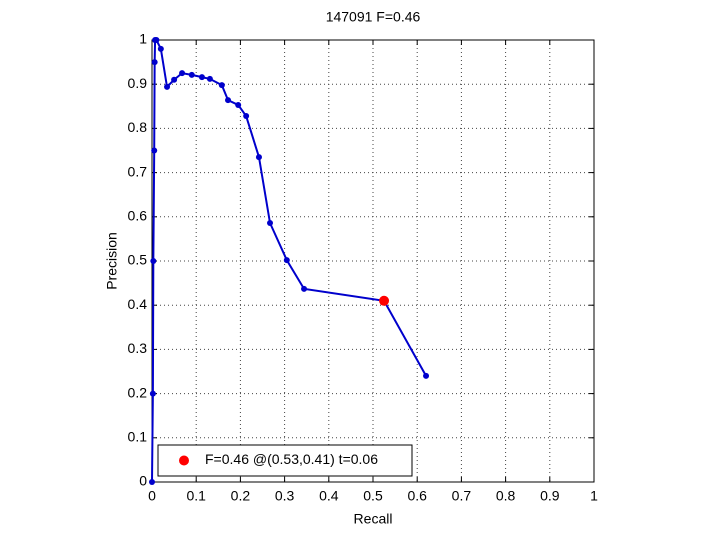 The image size is (720, 540). What do you see at coordinates (291, 459) in the screenshot?
I see `legend-label: F=0.46 @(0.53,0.41) t=0.06` at bounding box center [291, 459].